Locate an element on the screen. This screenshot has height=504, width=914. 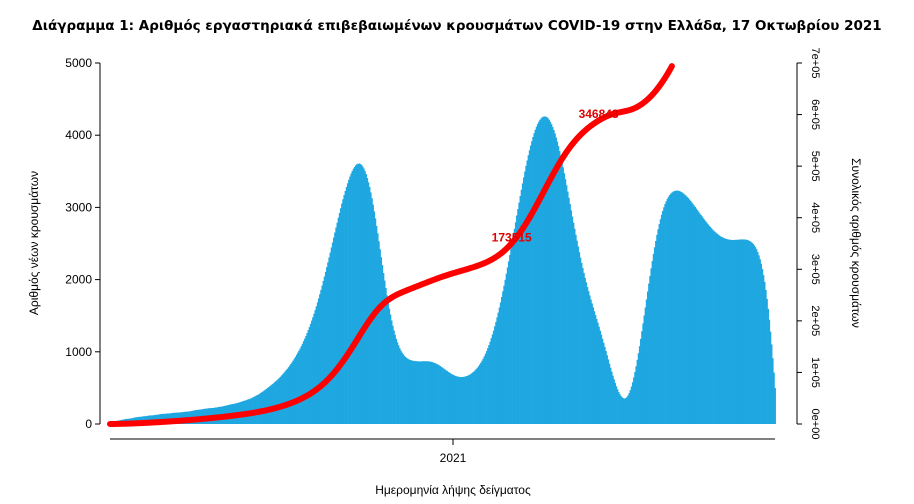
y-tick-label: 2000 is located at coordinates (78, 280).